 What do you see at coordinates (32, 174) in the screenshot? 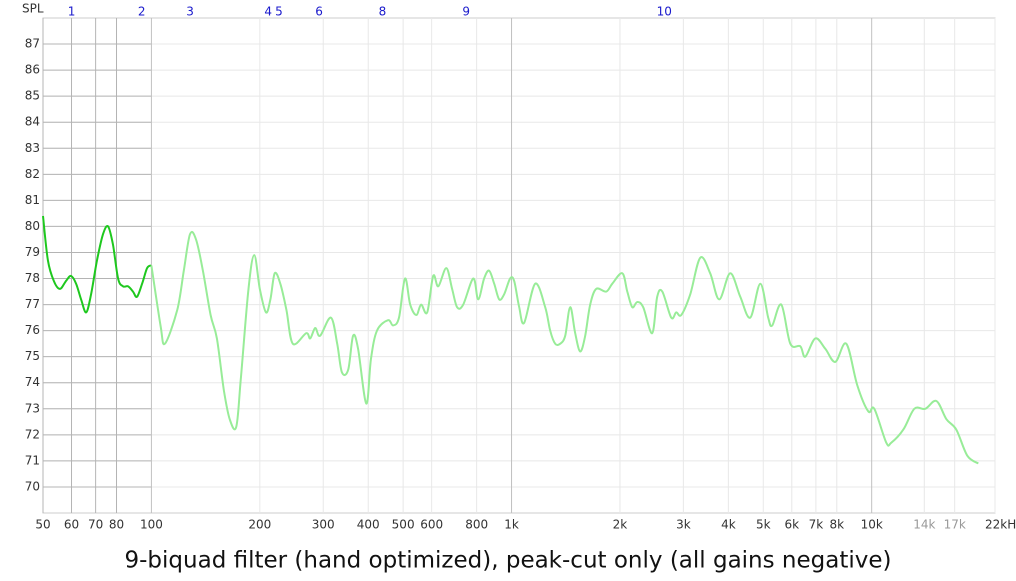
I see `y-tick-label: 82` at bounding box center [32, 174].